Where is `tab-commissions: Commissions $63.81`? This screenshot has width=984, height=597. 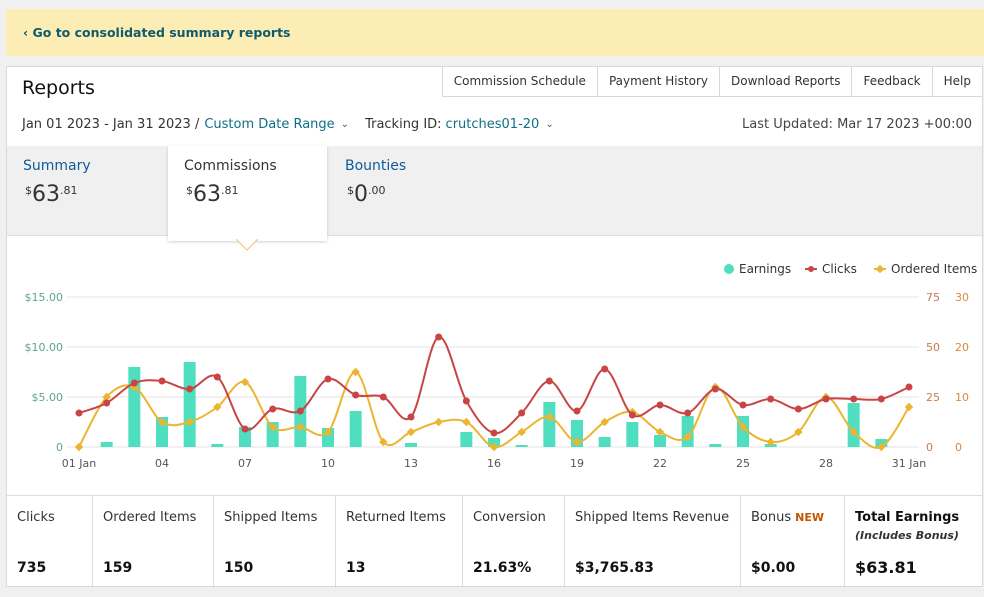
tab-commissions: Commissions $63.81 is located at coordinates (247, 193).